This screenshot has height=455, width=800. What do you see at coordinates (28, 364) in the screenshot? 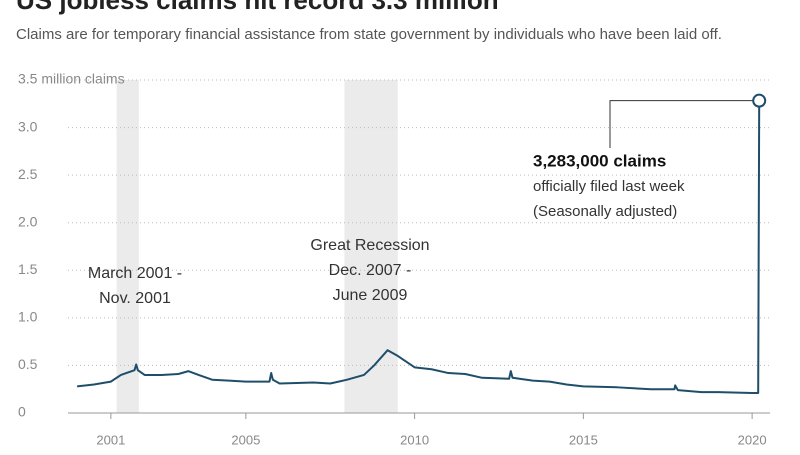
I see `y-tick-label: 0.5` at bounding box center [28, 364].